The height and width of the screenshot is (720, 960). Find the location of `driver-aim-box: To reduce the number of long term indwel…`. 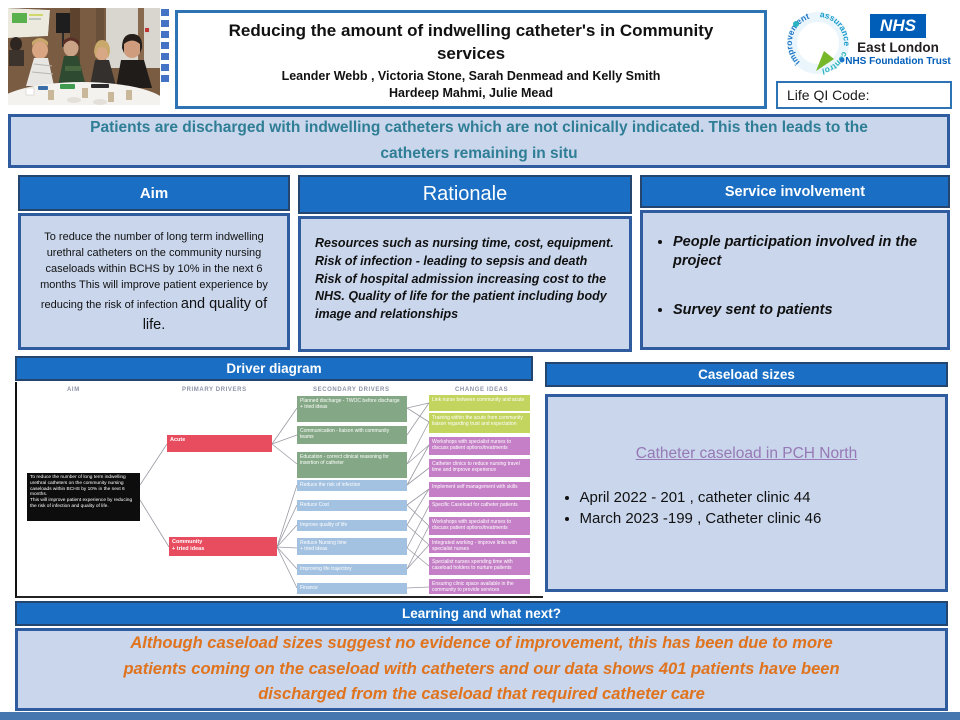

driver-aim-box: To reduce the number of long term indwel… is located at coordinates (83, 497).